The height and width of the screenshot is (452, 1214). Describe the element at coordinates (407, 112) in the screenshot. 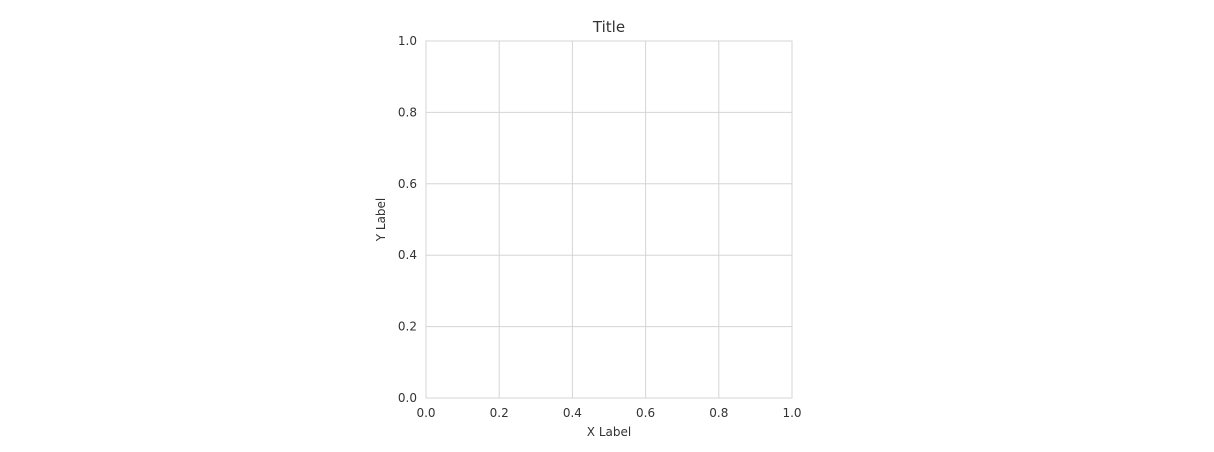

I see `y-tick-label: 0.8` at that location.